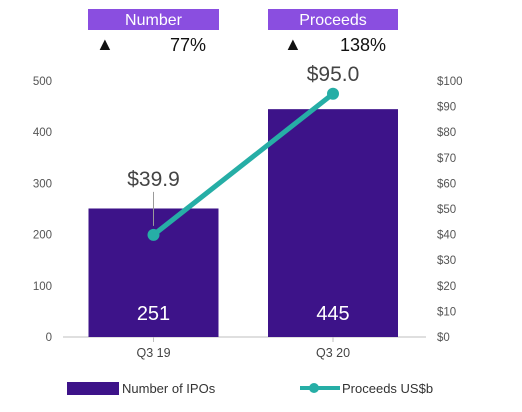 The height and width of the screenshot is (412, 522). Describe the element at coordinates (153, 314) in the screenshot. I see `bar-value-label: 251` at that location.